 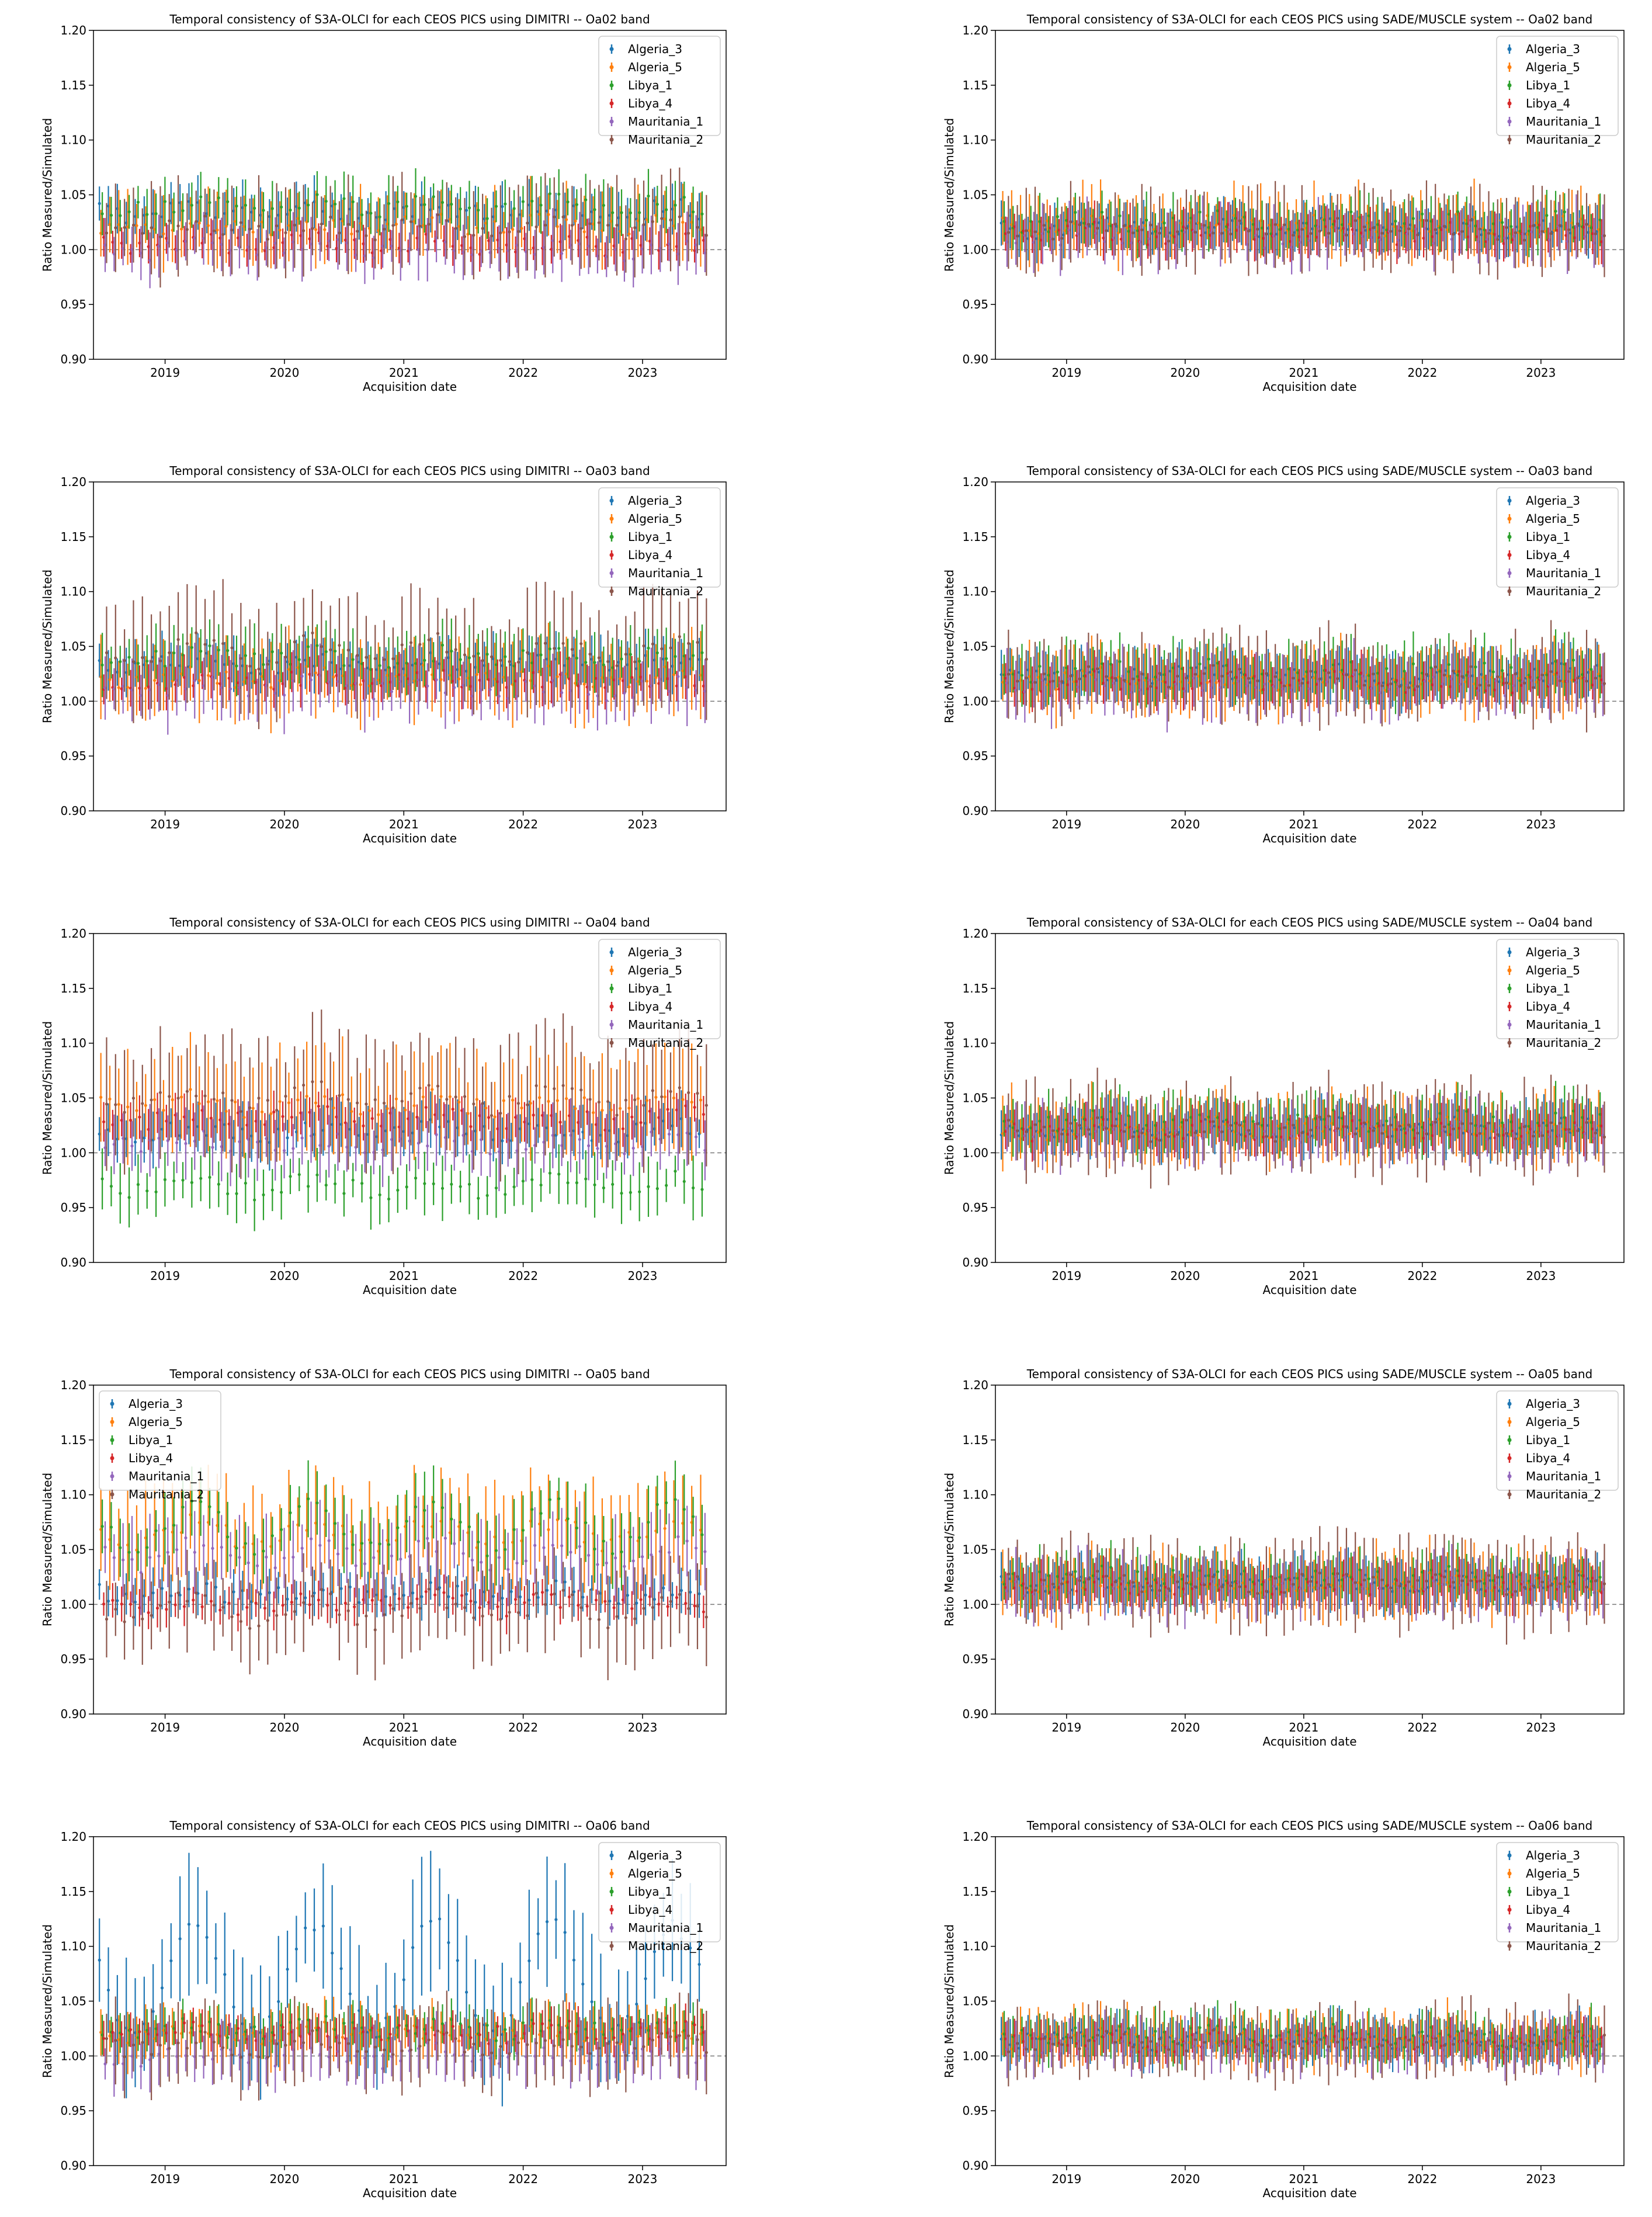 I want to click on y-tick-label: 1.20, so click(x=73, y=934).